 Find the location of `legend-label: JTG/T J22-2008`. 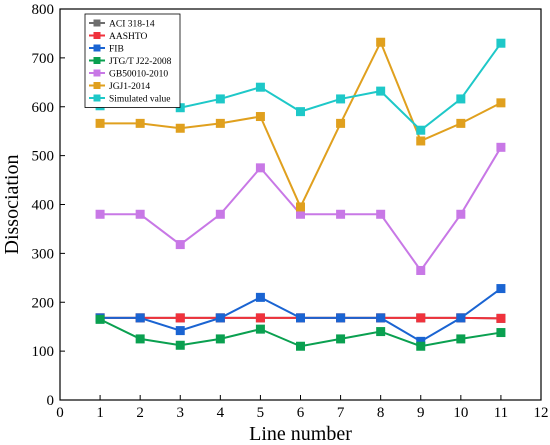

legend-label: JTG/T J22-2008 is located at coordinates (140, 62).